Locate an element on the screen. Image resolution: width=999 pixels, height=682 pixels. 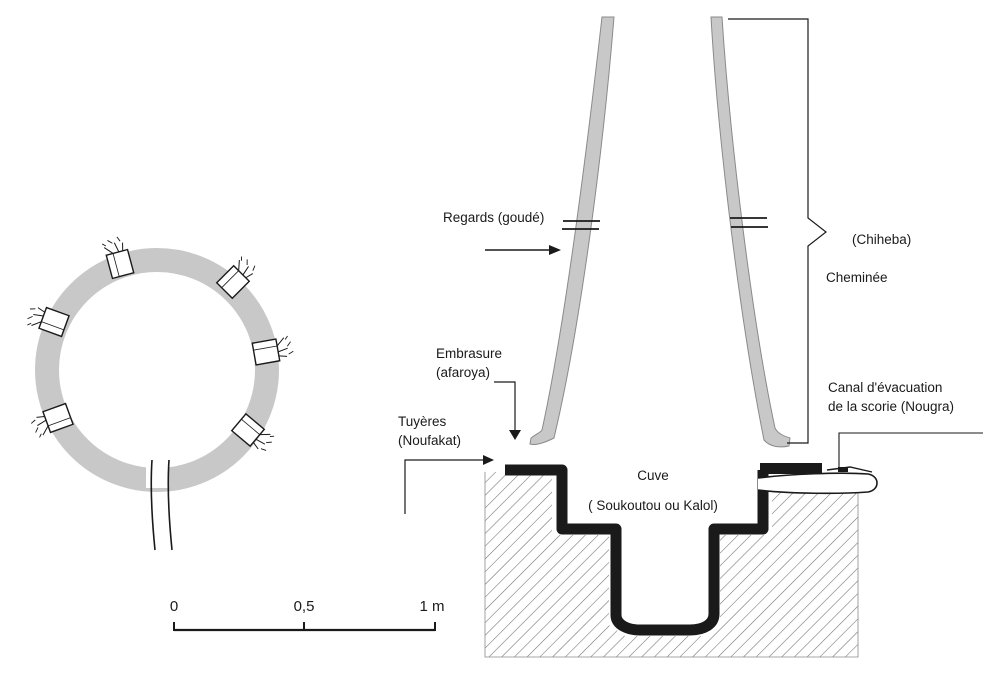
scale-tick-label: 1 m is located at coordinates (431, 606).